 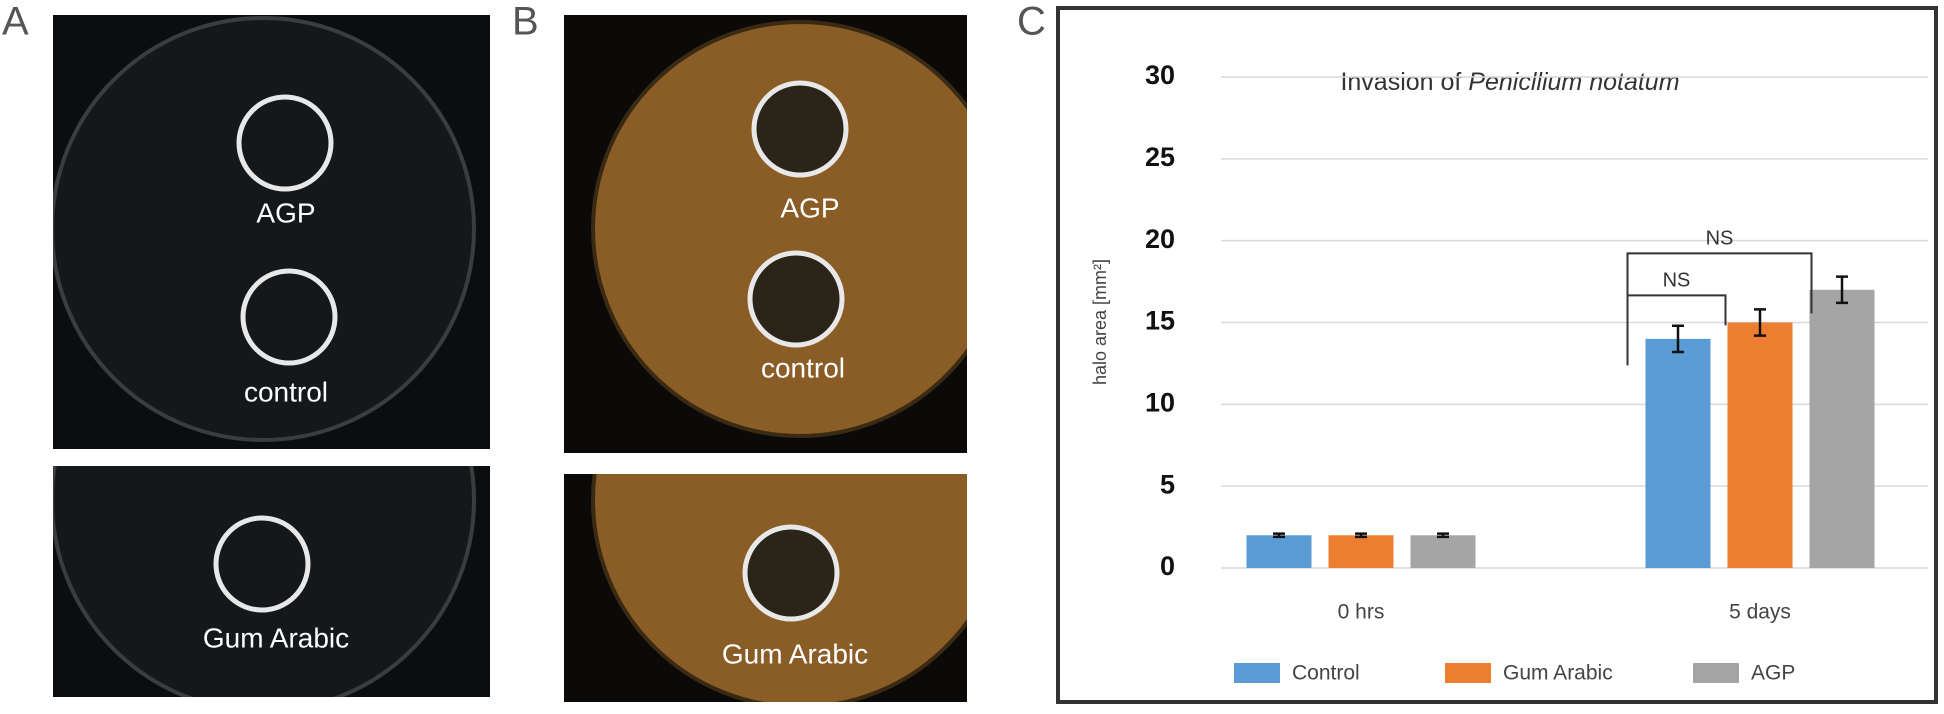 I want to click on y-tick-label: 5, so click(x=1167, y=484).